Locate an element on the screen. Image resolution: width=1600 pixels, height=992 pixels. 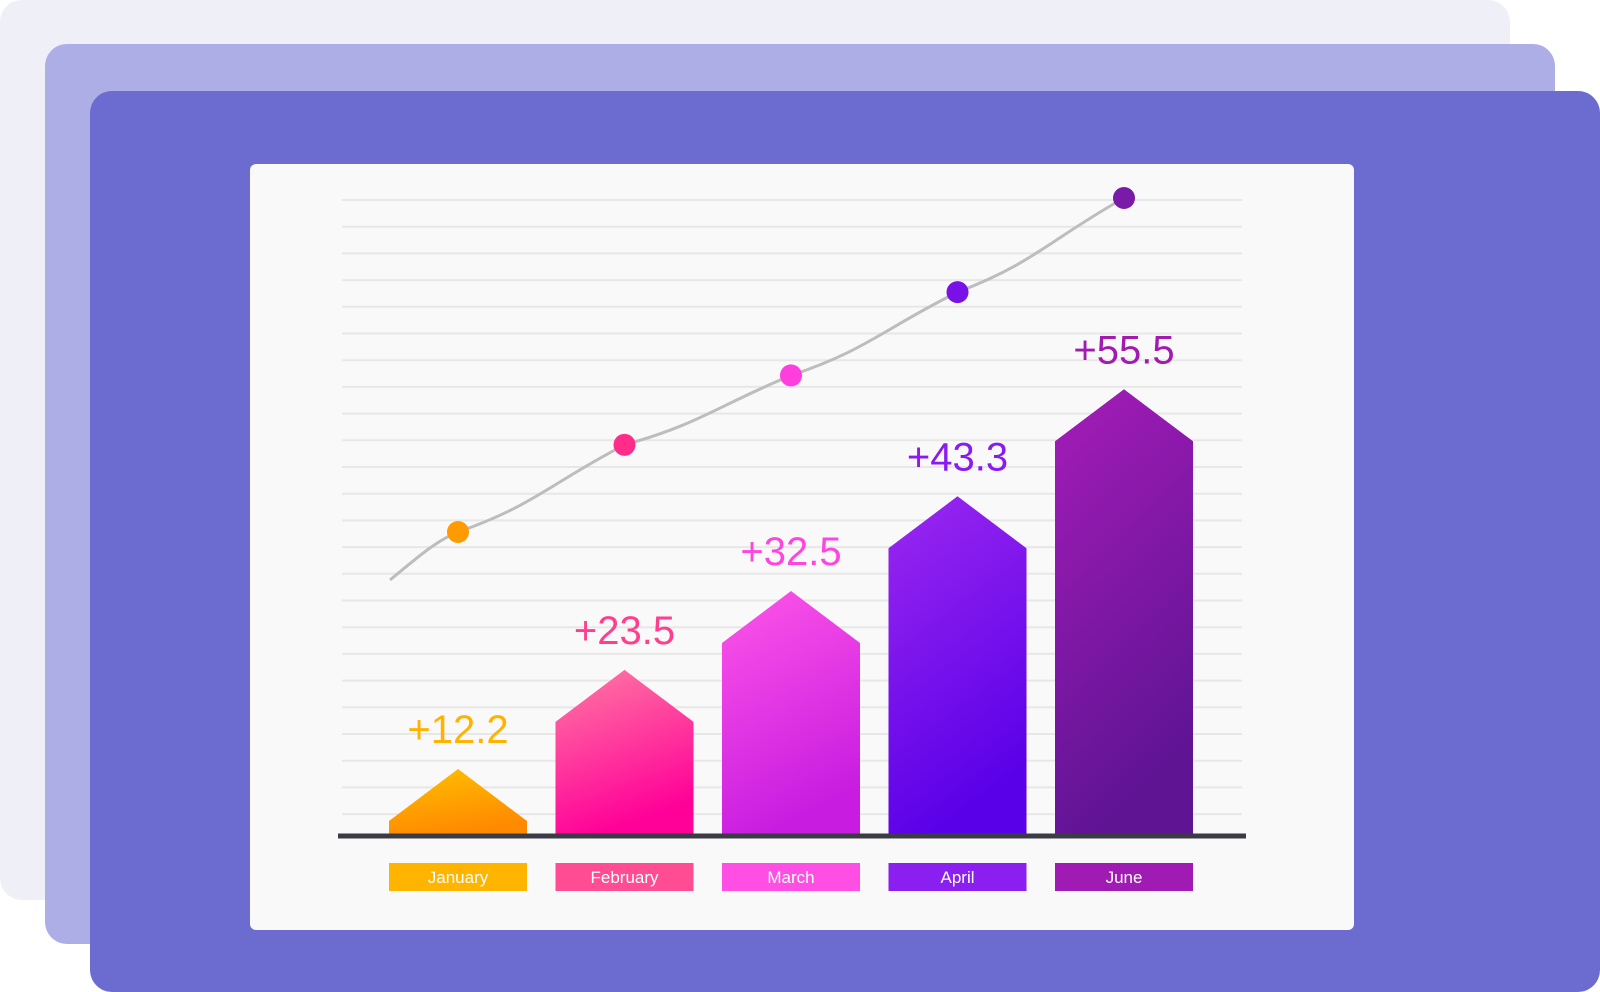
category-label: January is located at coordinates (458, 877).